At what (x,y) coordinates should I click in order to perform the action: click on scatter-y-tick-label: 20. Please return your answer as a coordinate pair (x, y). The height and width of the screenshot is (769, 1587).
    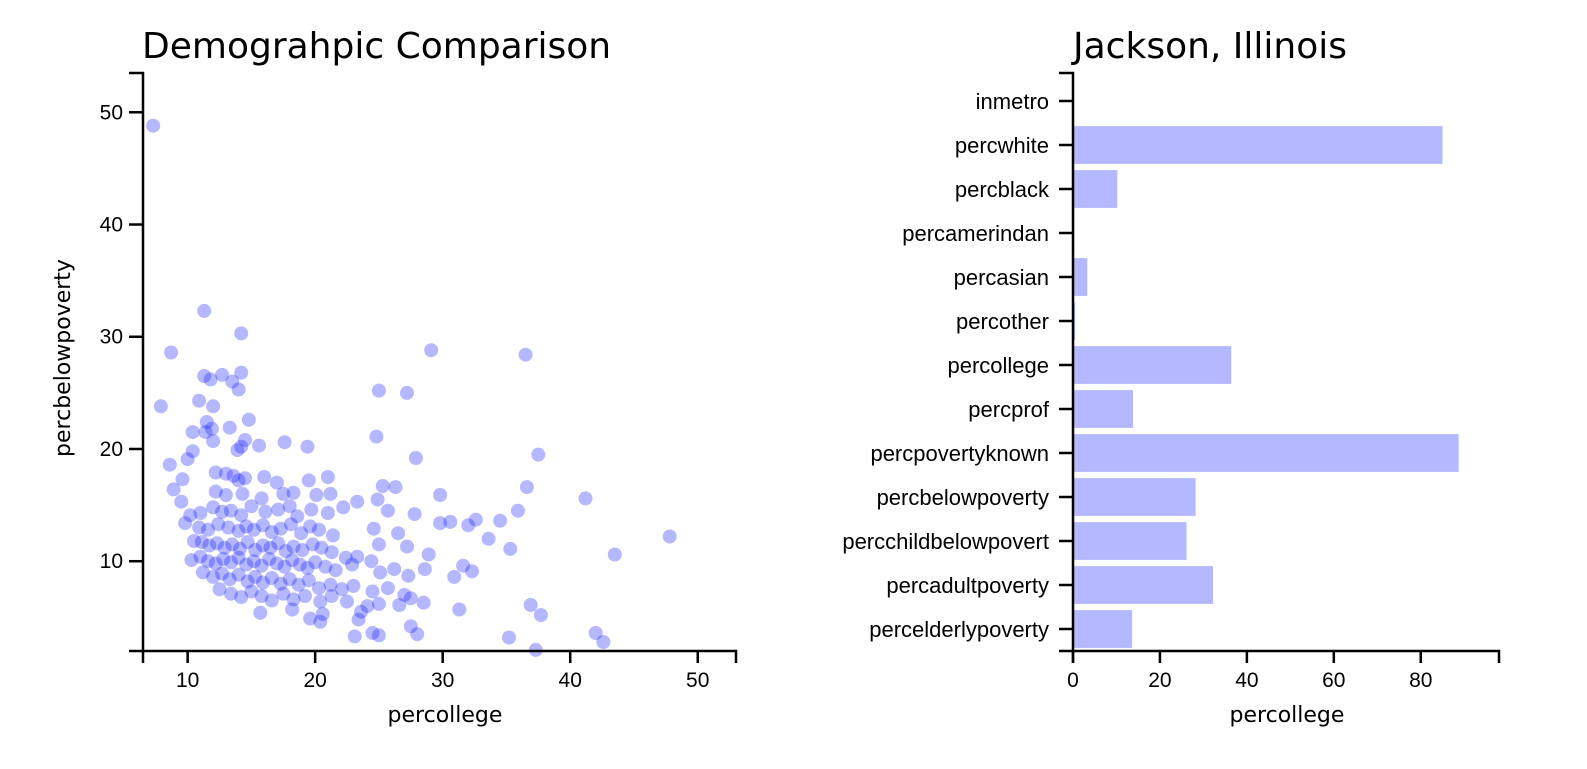
    Looking at the image, I should click on (111, 449).